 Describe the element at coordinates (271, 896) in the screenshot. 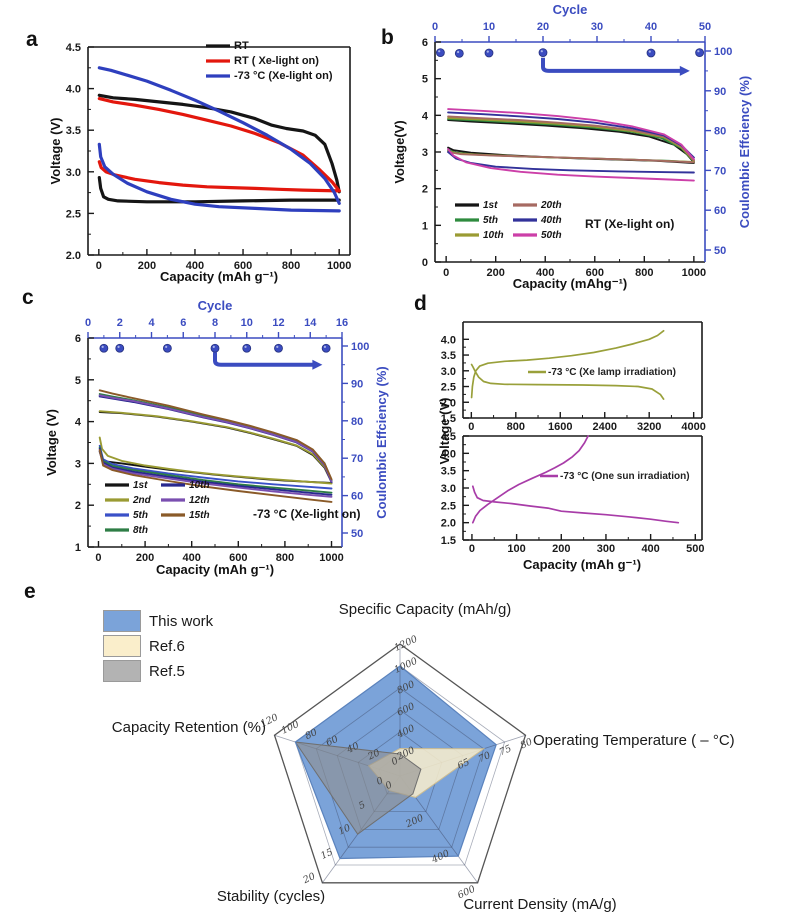

I see `svg-text: Stability (cycles)` at that location.